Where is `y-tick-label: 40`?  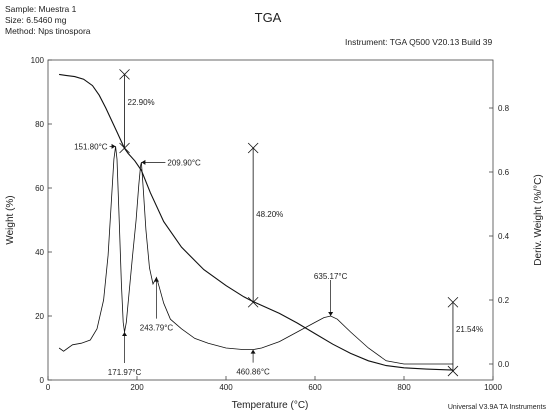
y-tick-label: 40 is located at coordinates (39, 252).